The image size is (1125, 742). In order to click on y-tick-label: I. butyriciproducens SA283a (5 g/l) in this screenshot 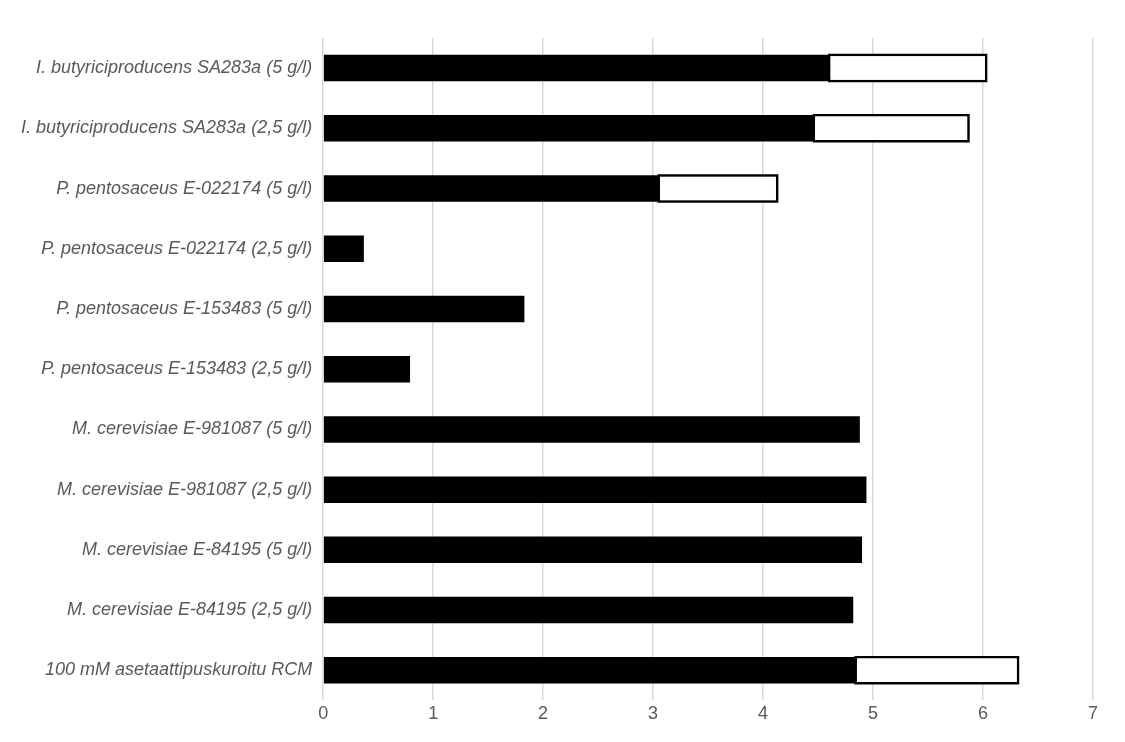, I will do `click(174, 67)`.